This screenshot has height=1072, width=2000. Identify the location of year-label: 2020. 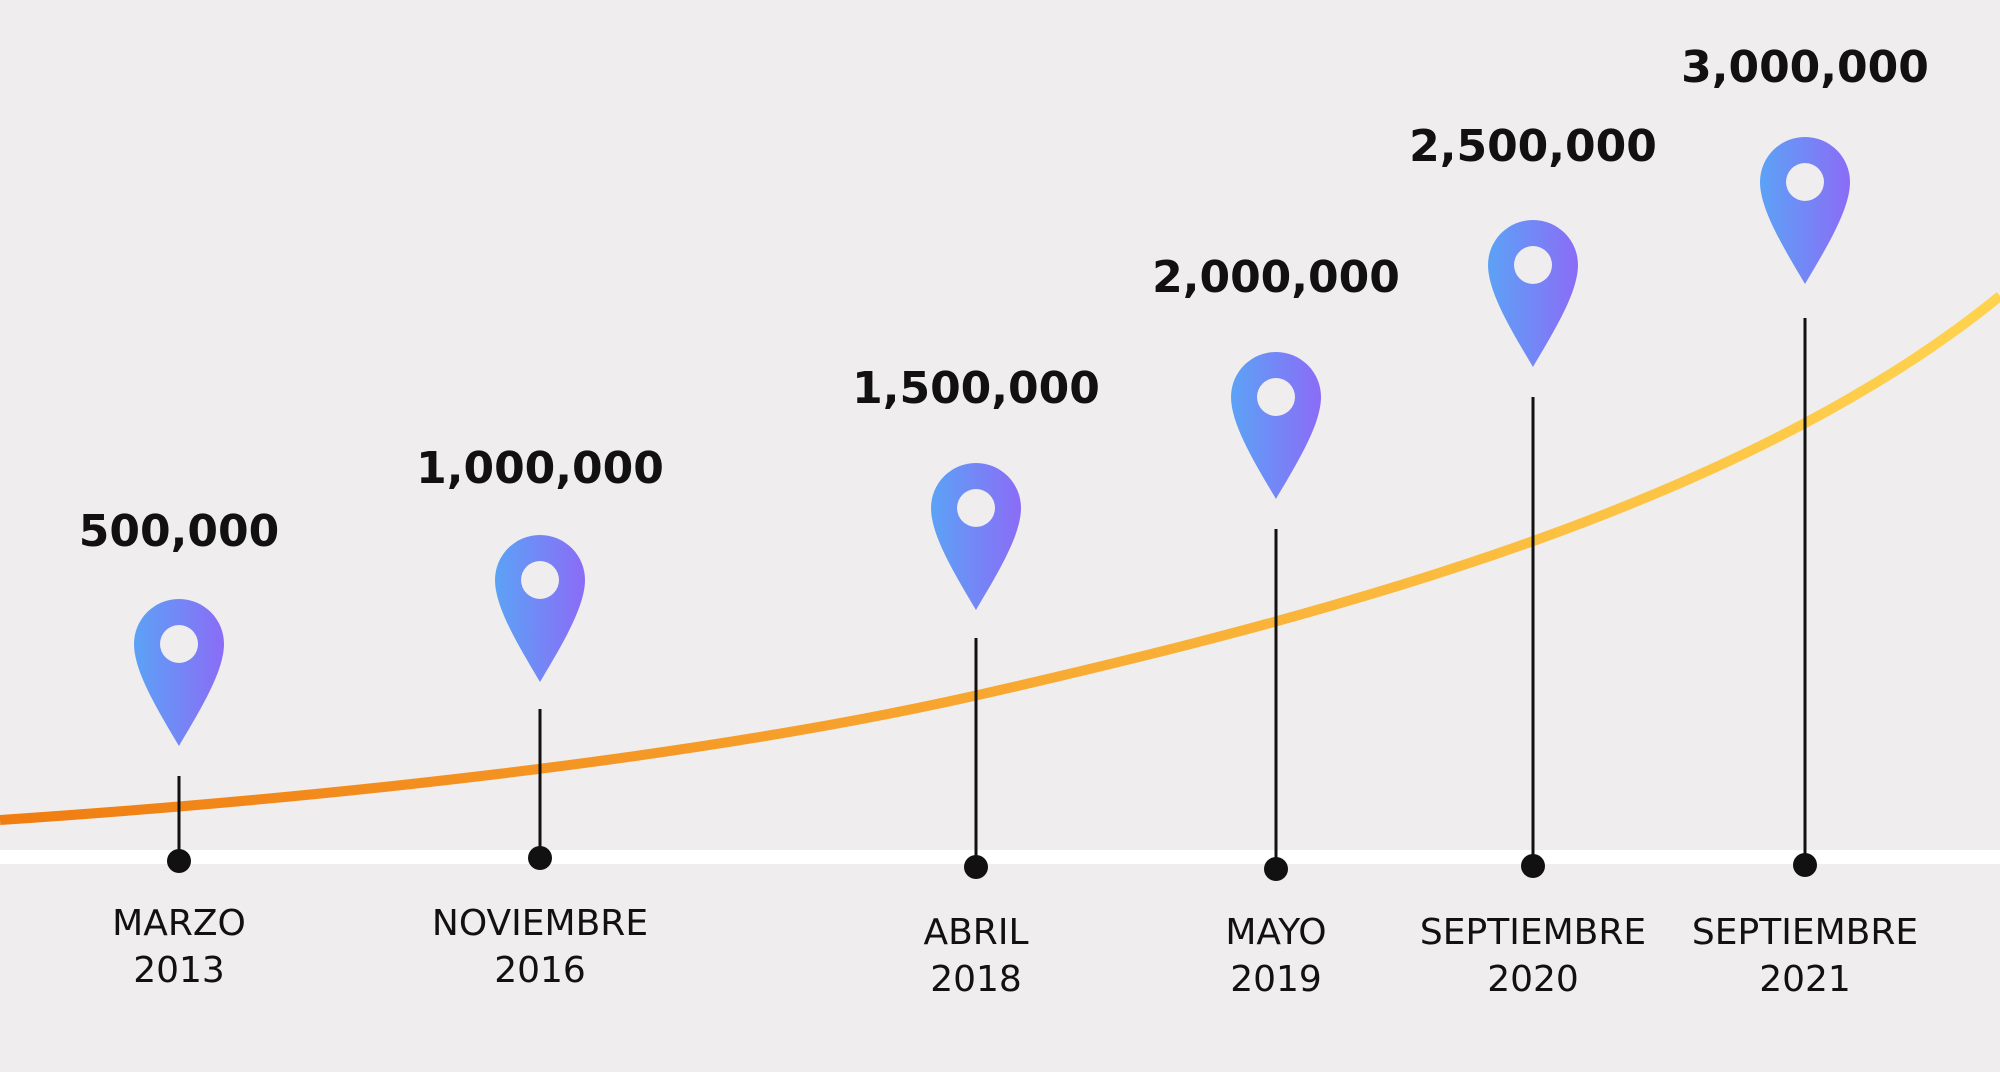
(1533, 979).